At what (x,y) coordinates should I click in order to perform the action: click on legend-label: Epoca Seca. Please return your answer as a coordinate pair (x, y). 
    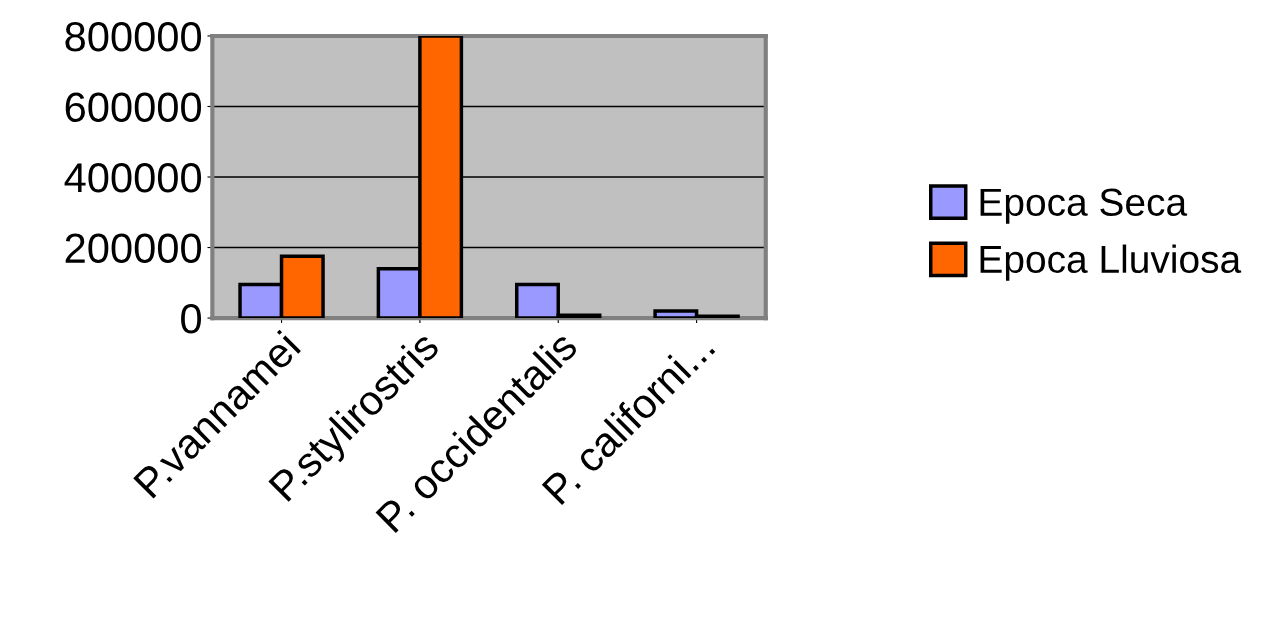
    Looking at the image, I should click on (1084, 206).